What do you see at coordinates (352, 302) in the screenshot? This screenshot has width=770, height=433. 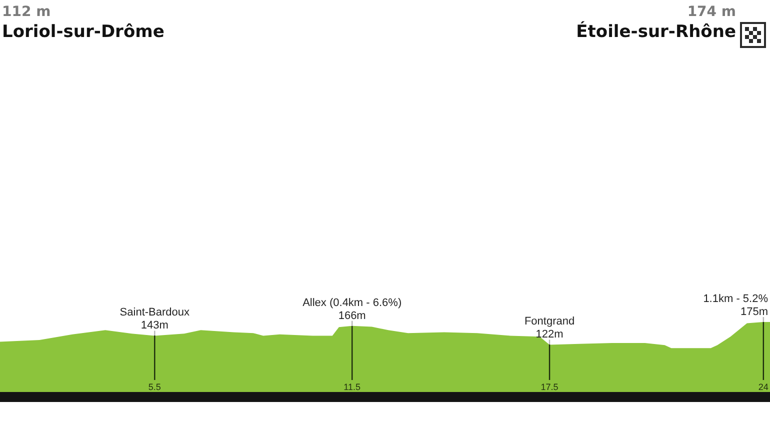 I see `ref-line-label: Allex (0.4km - 6.6%)` at bounding box center [352, 302].